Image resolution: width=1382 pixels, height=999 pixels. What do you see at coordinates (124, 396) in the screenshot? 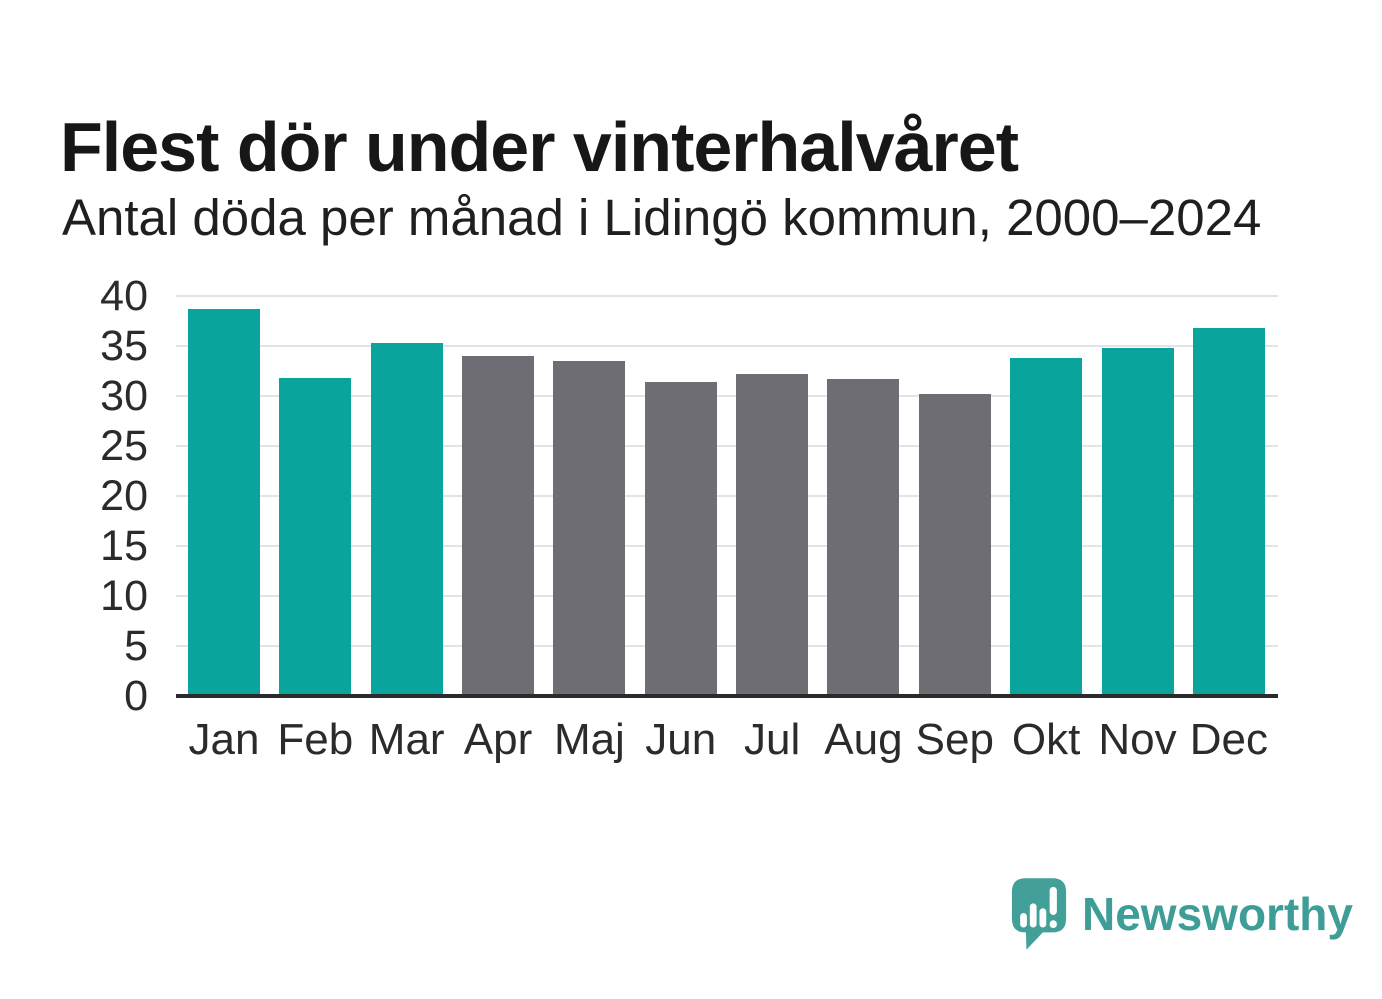
I see `y-axis-tick-label: 30` at bounding box center [124, 396].